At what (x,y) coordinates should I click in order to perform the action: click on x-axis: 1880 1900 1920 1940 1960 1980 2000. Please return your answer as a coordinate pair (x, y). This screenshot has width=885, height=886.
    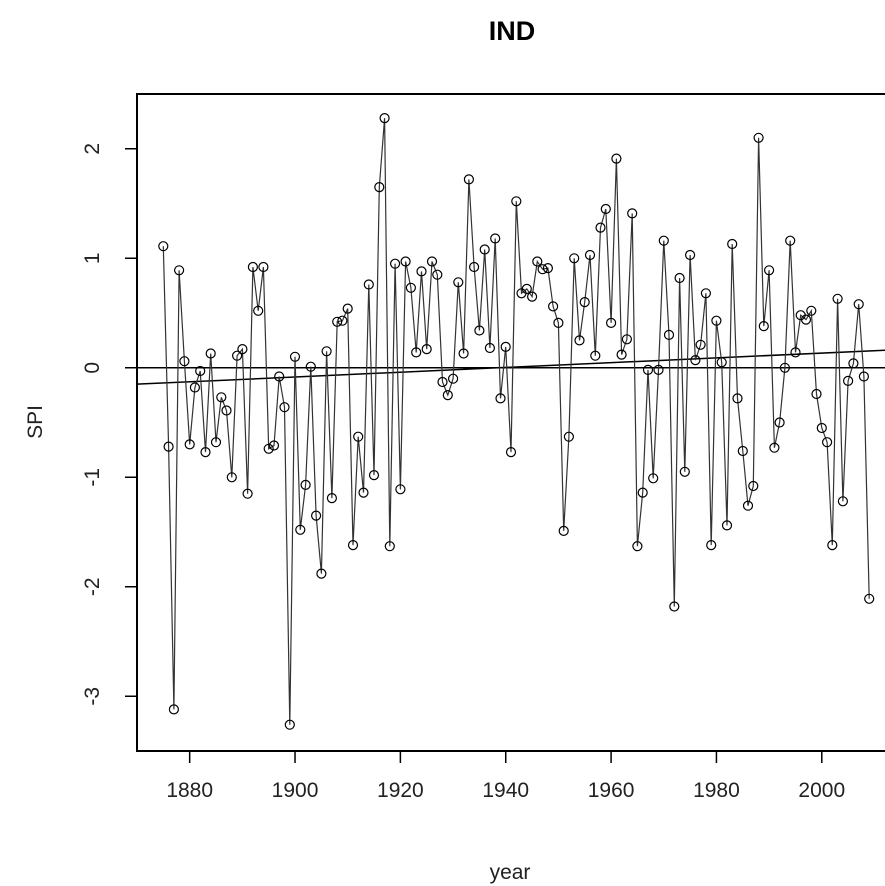
    Looking at the image, I should click on (505, 776).